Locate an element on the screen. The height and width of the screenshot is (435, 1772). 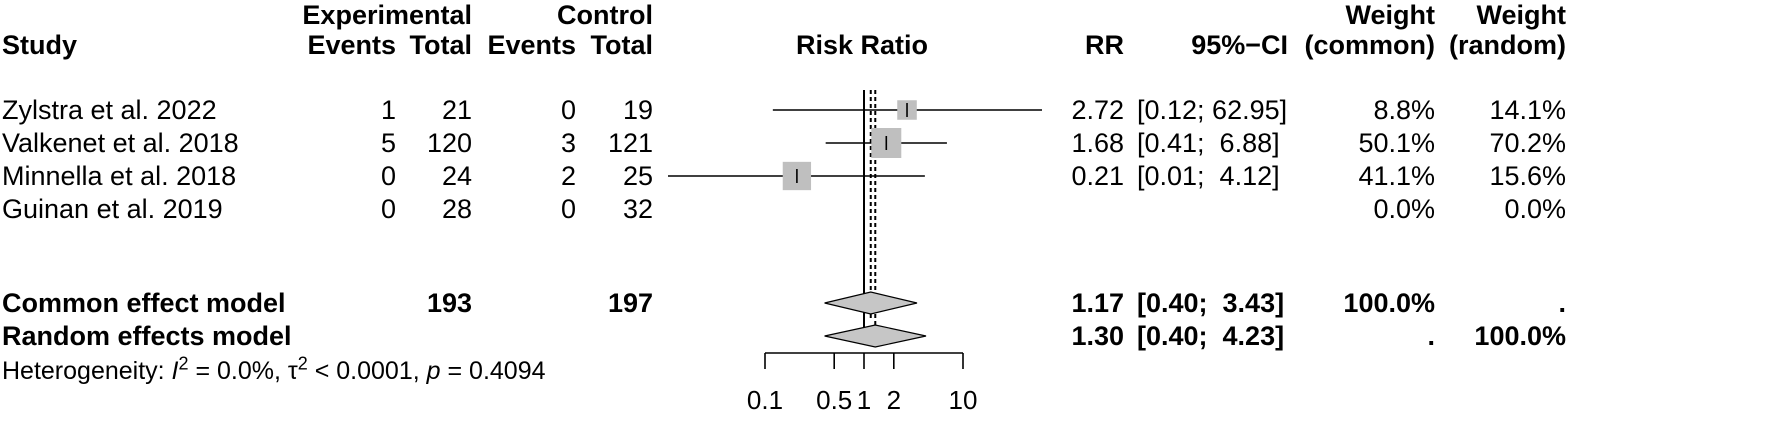
ctrl-events: 2 is located at coordinates (568, 176).